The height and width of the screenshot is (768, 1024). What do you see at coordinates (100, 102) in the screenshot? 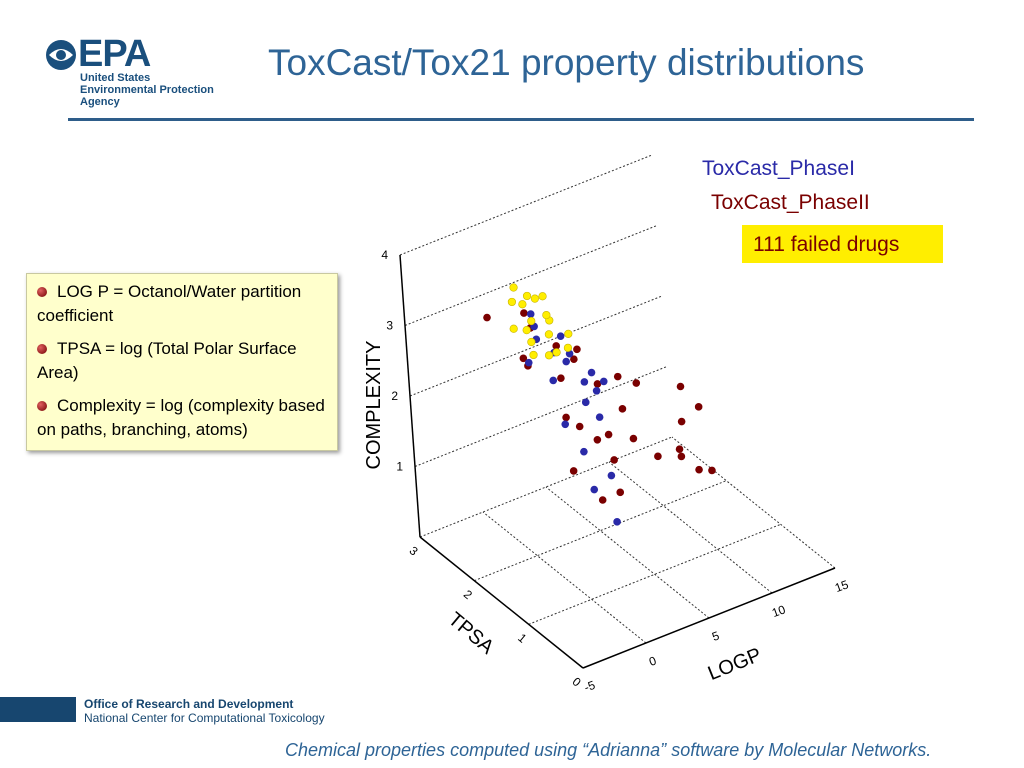
I see `agency-line: Agency` at bounding box center [100, 102].